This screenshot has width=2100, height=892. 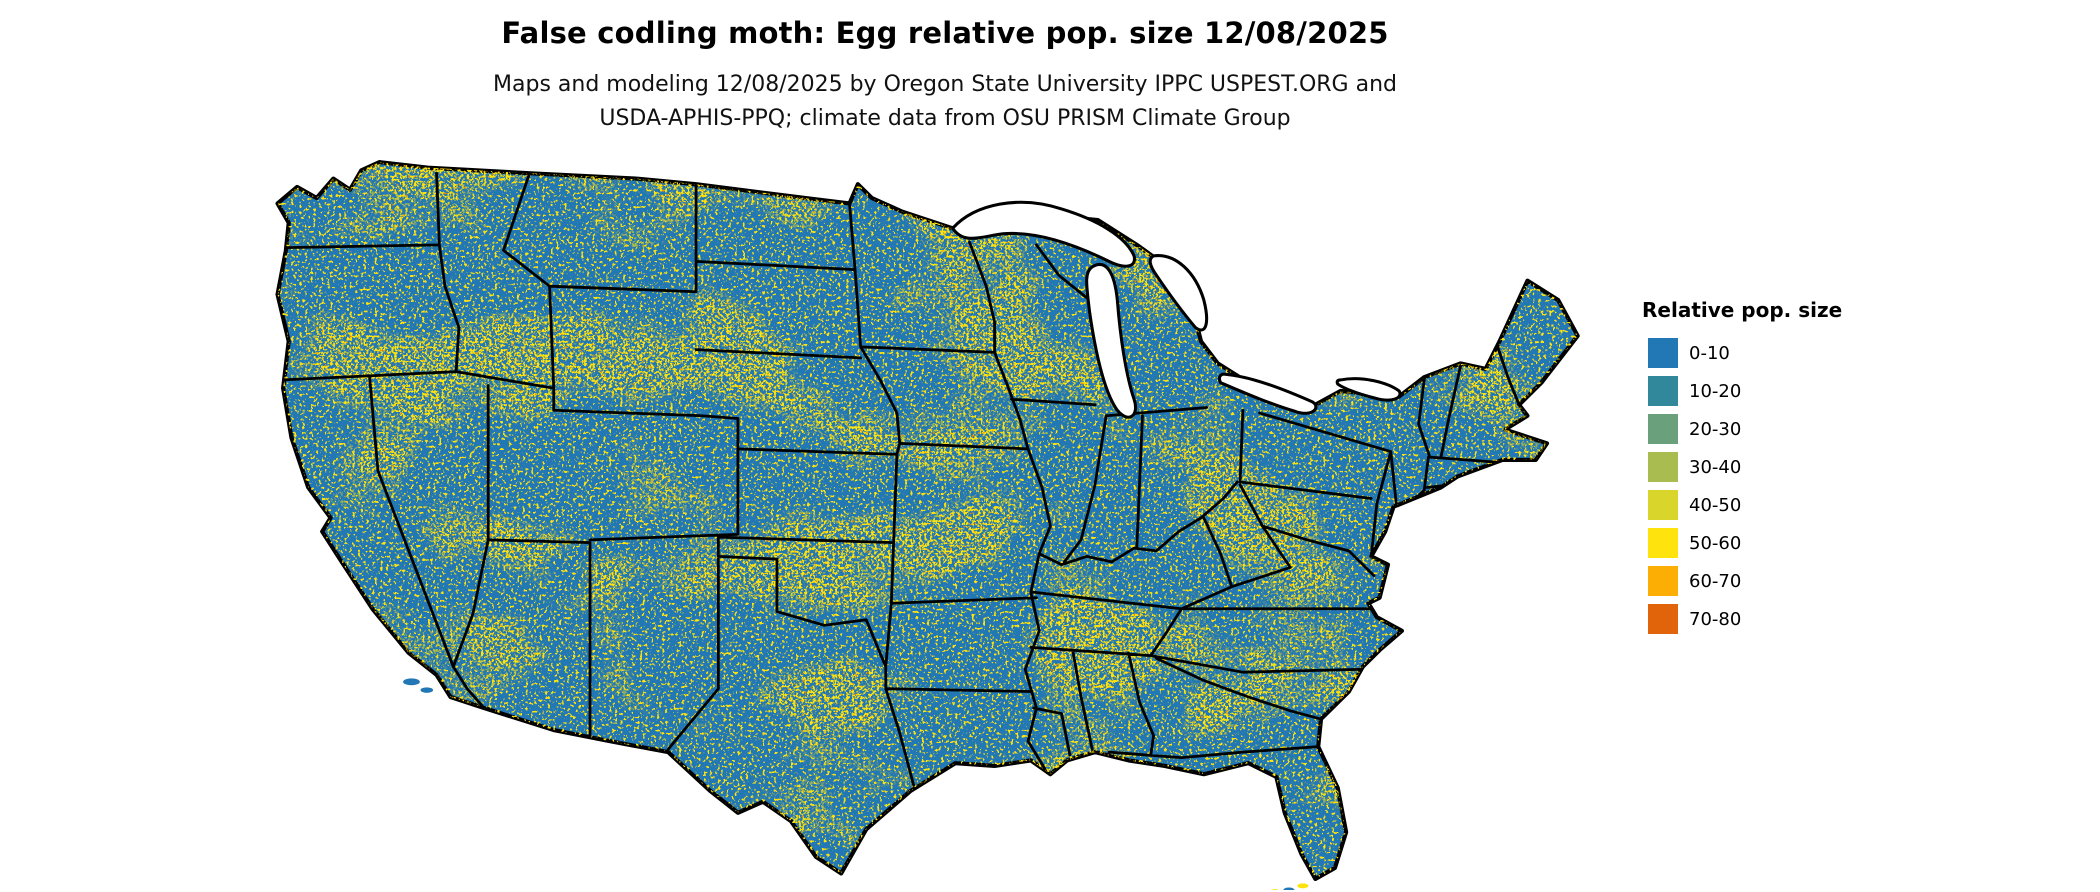 What do you see at coordinates (1178, 293) in the screenshot?
I see `lake-huron` at bounding box center [1178, 293].